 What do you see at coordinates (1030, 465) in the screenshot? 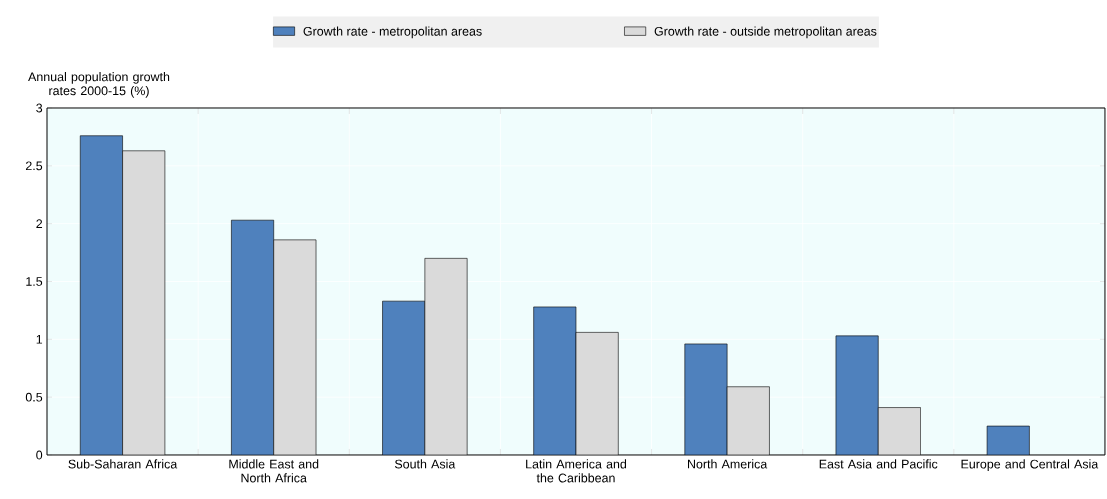
I see `x-tick-label: Europe and Central Asia` at bounding box center [1030, 465].